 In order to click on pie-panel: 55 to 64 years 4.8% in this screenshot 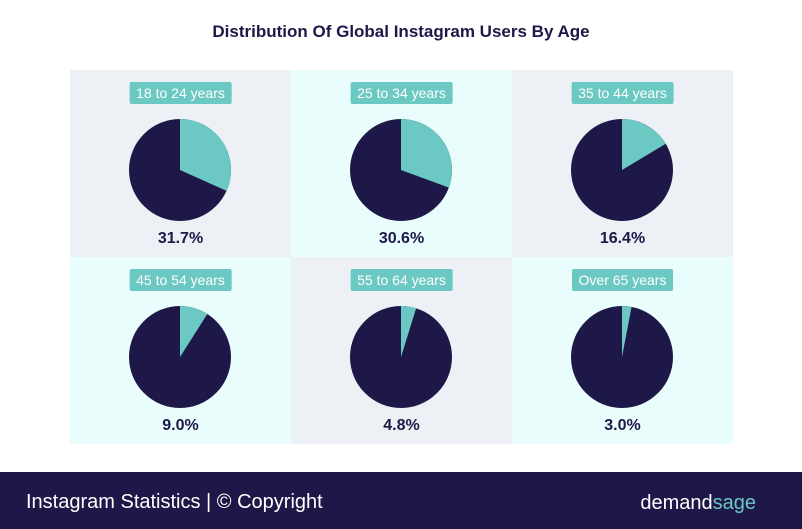, I will do `click(401, 350)`.